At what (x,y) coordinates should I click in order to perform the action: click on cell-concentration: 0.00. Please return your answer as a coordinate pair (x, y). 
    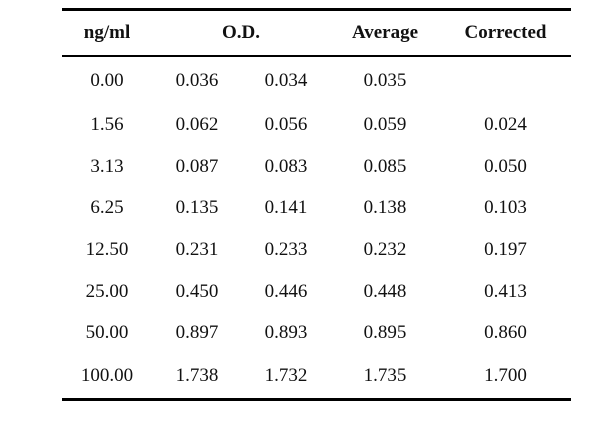
    Looking at the image, I should click on (107, 80).